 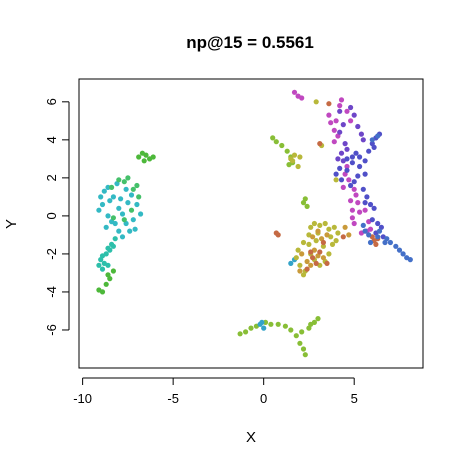 I want to click on y-tick-label: 6, so click(x=51, y=101).